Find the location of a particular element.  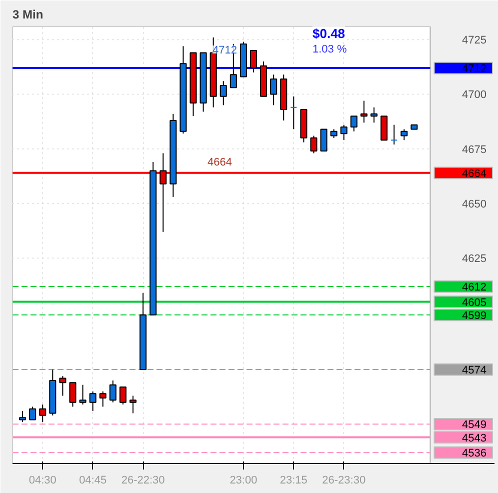

ref-line-label: 4599 is located at coordinates (474, 316).